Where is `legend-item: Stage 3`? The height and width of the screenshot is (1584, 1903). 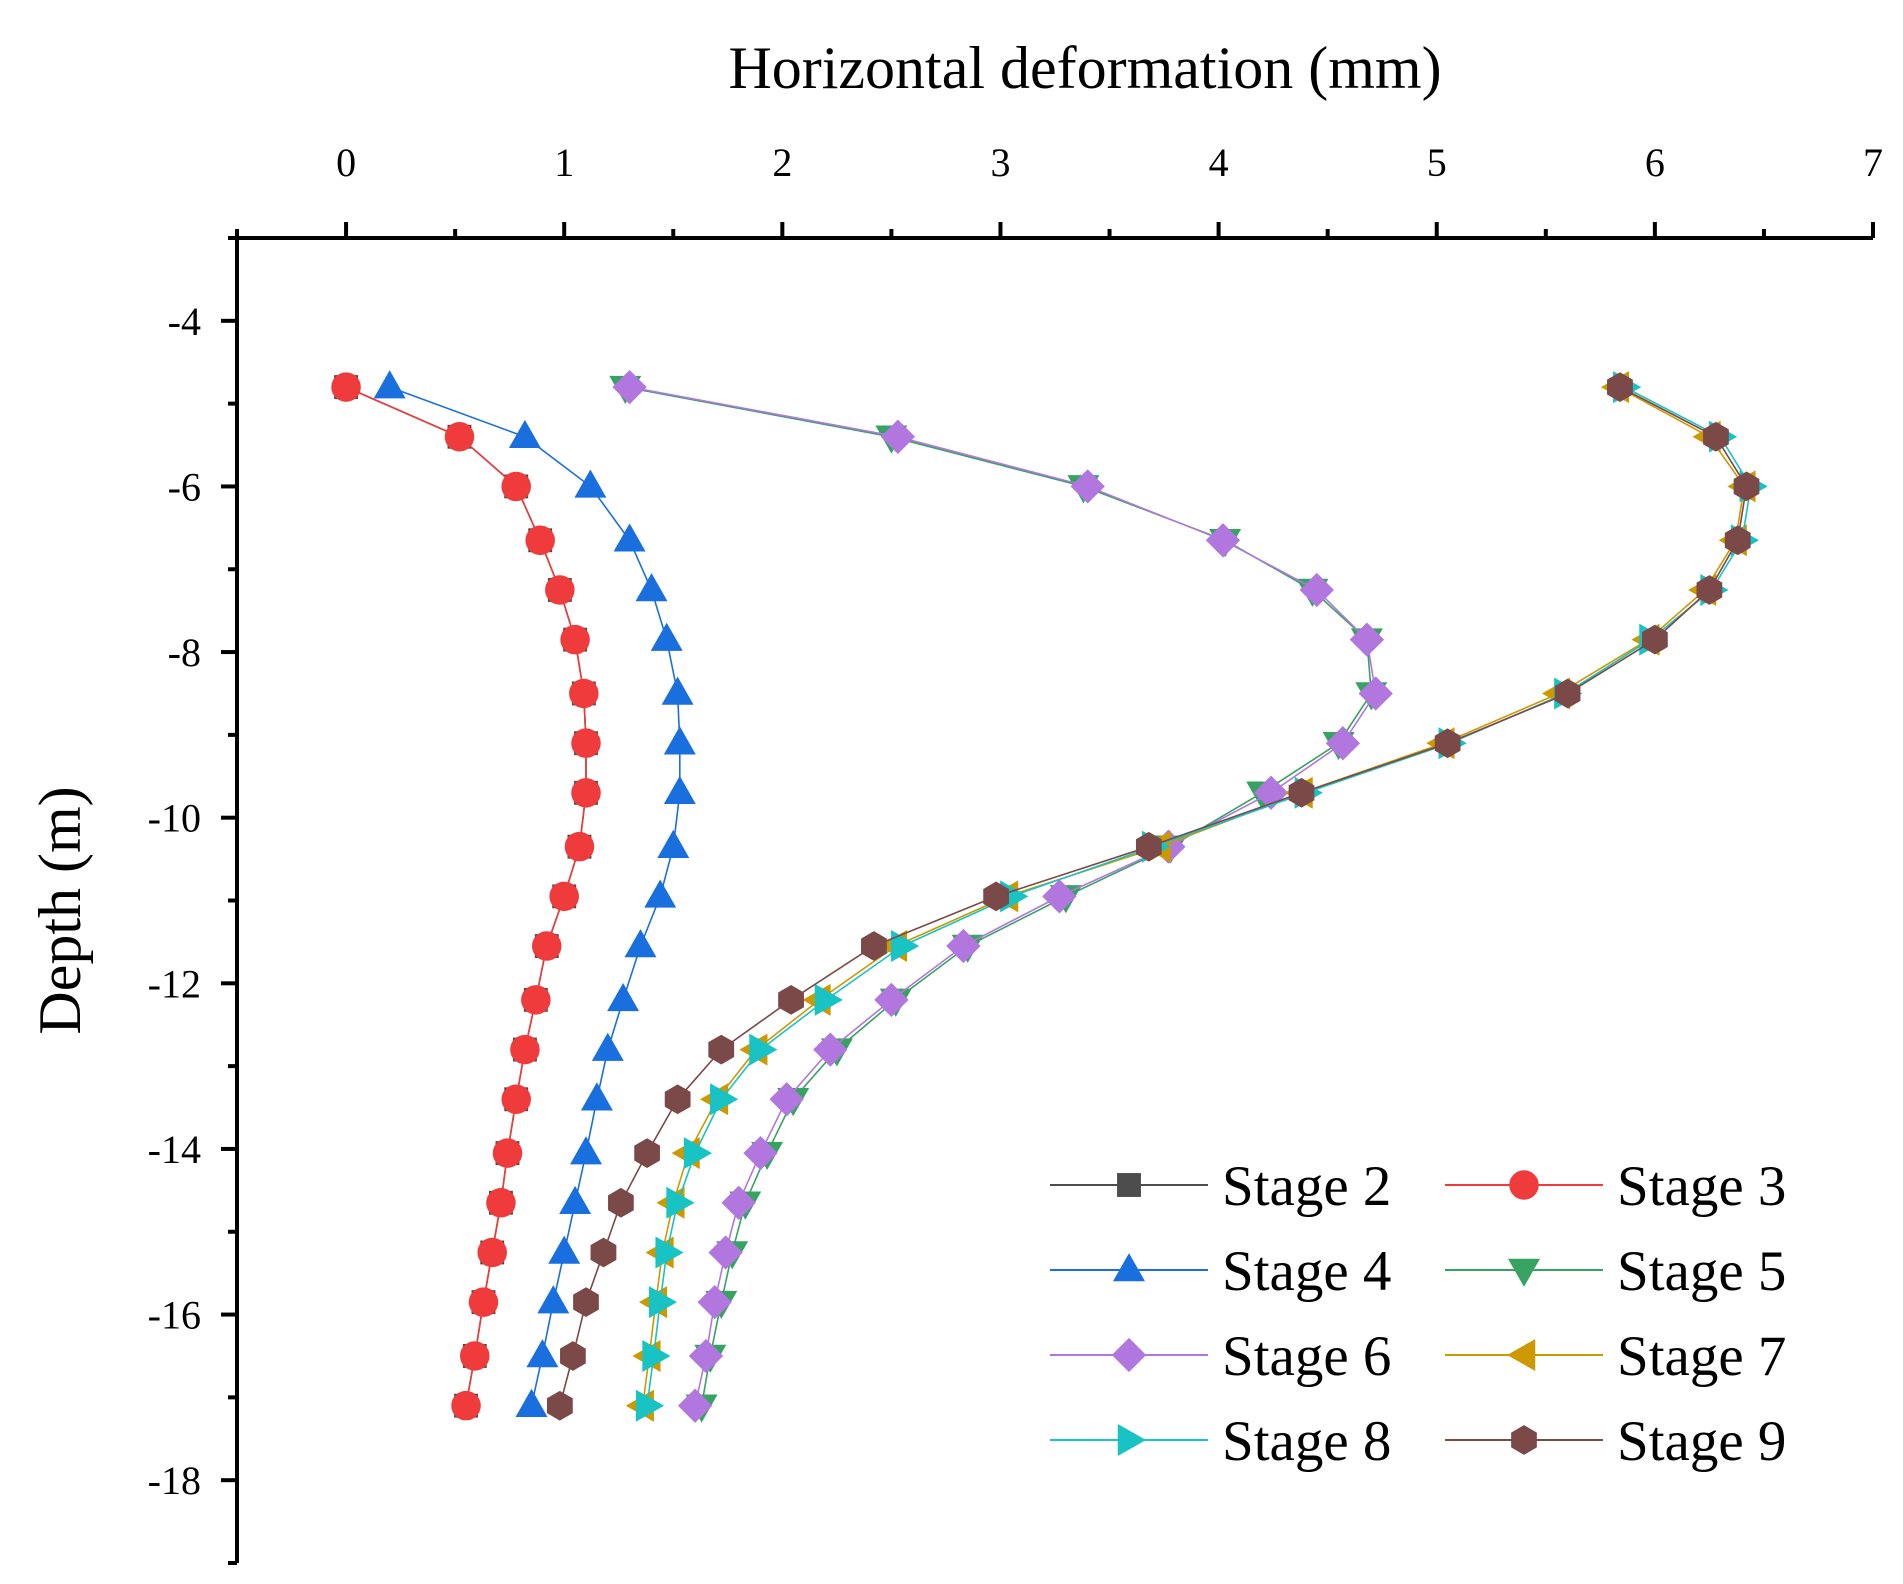 legend-item: Stage 3 is located at coordinates (1615, 1186).